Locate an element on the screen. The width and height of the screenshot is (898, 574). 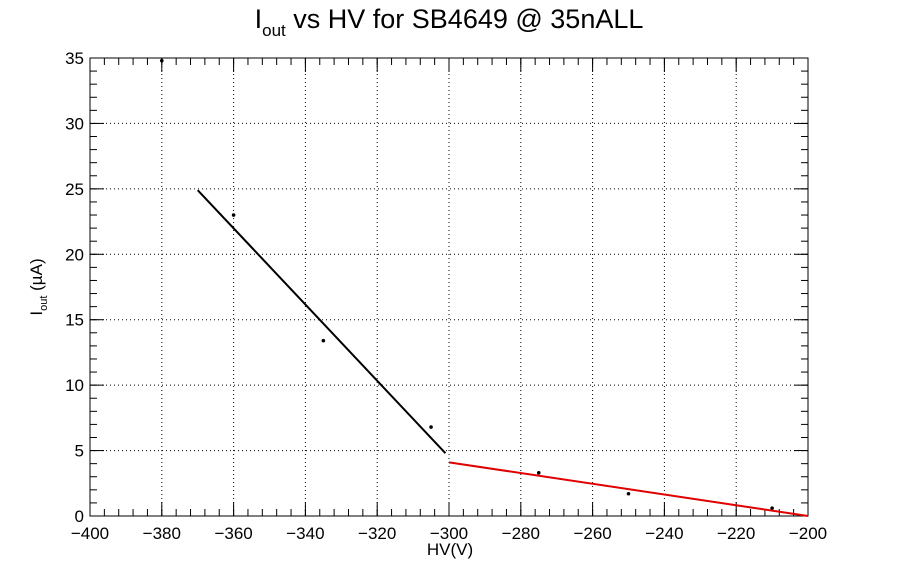
chart-title-subscript: out is located at coordinates (274, 30).